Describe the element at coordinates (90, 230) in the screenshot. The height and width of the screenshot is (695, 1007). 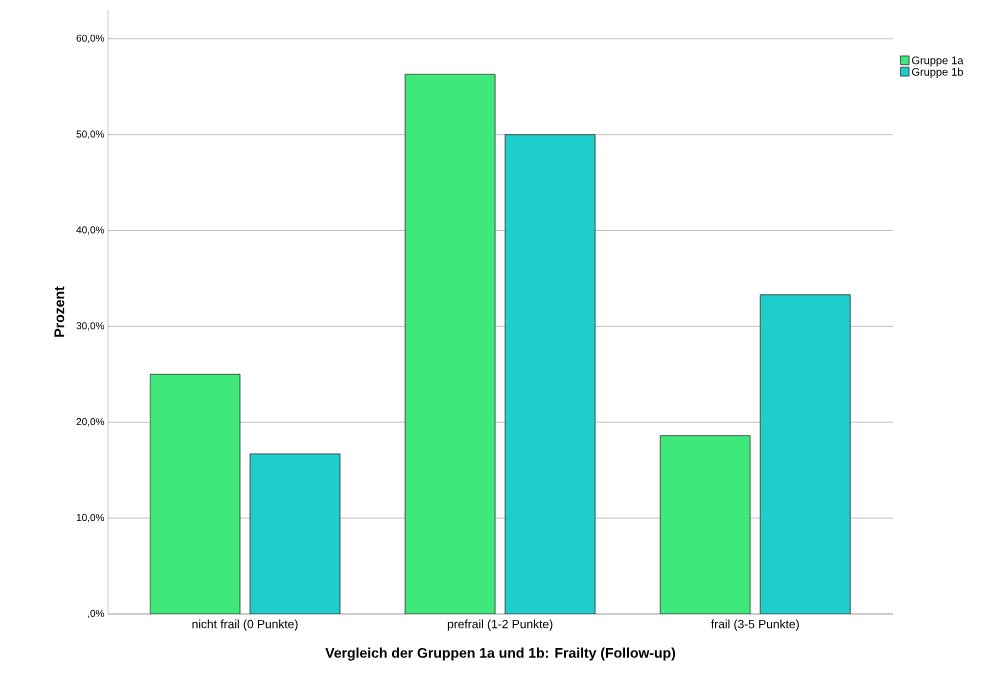
I see `y-tick-label: 40,0%` at that location.